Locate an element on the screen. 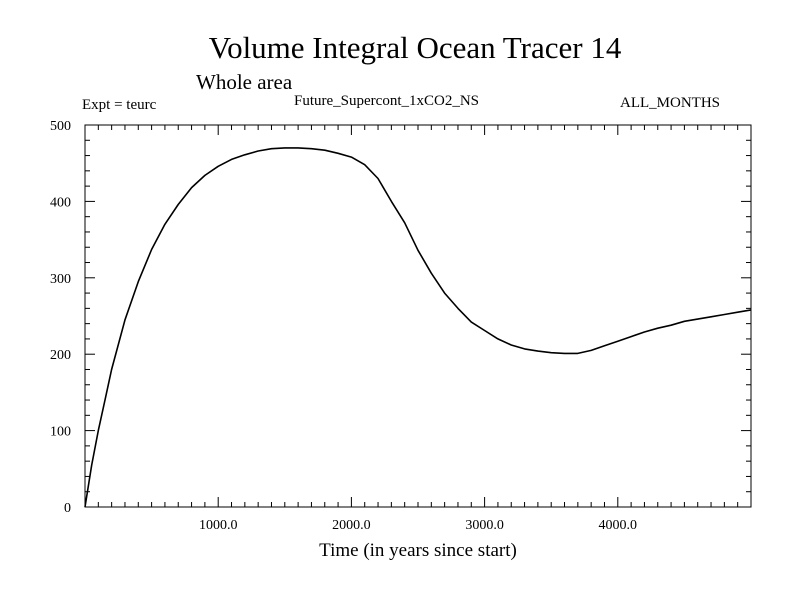 The height and width of the screenshot is (600, 800). x-tick-label: 2000.0 is located at coordinates (351, 525).